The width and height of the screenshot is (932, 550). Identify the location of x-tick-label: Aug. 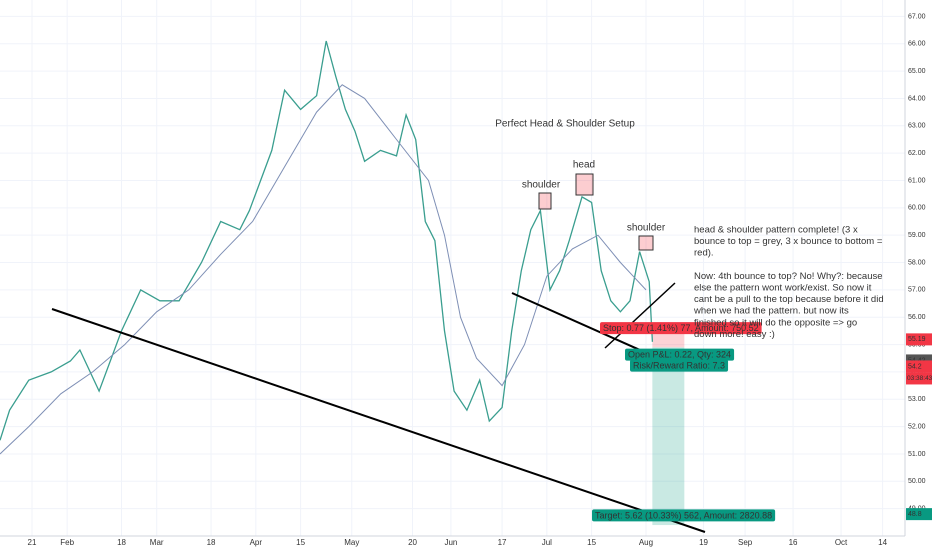
(646, 542).